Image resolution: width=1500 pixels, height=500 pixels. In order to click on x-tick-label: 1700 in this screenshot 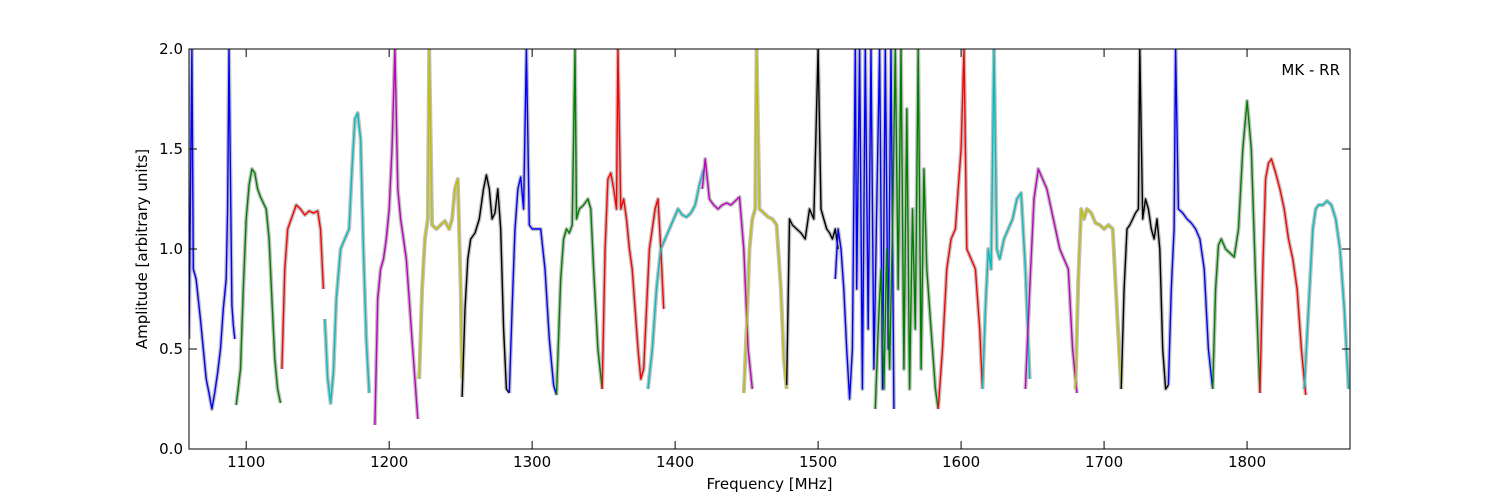, I will do `click(1104, 462)`.